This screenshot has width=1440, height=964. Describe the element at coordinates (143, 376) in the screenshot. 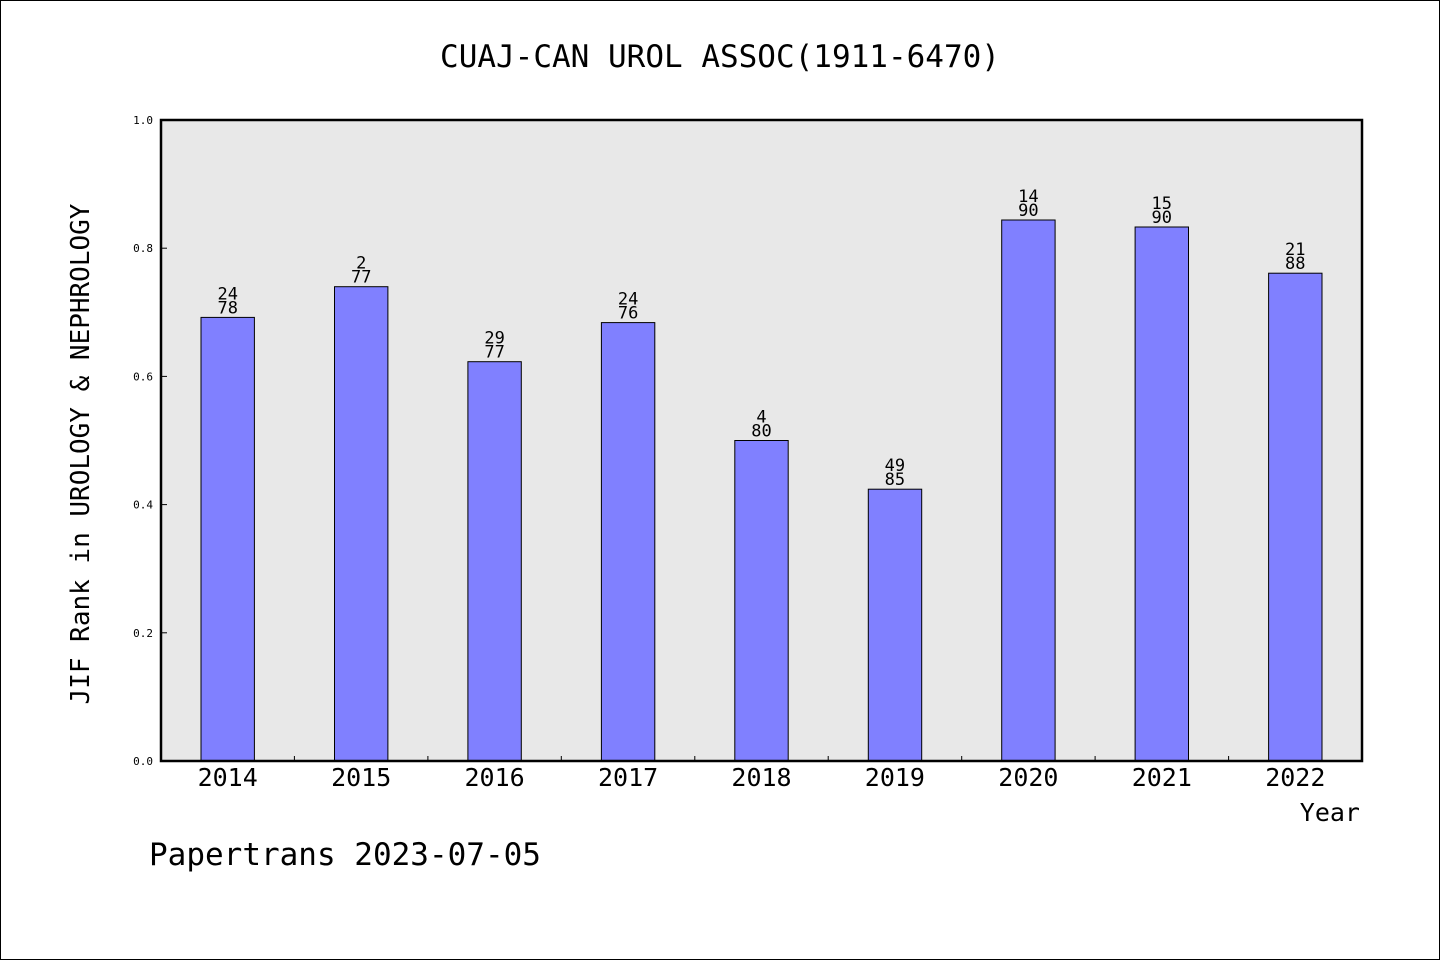

I see `y-tick-label: 0.6` at that location.